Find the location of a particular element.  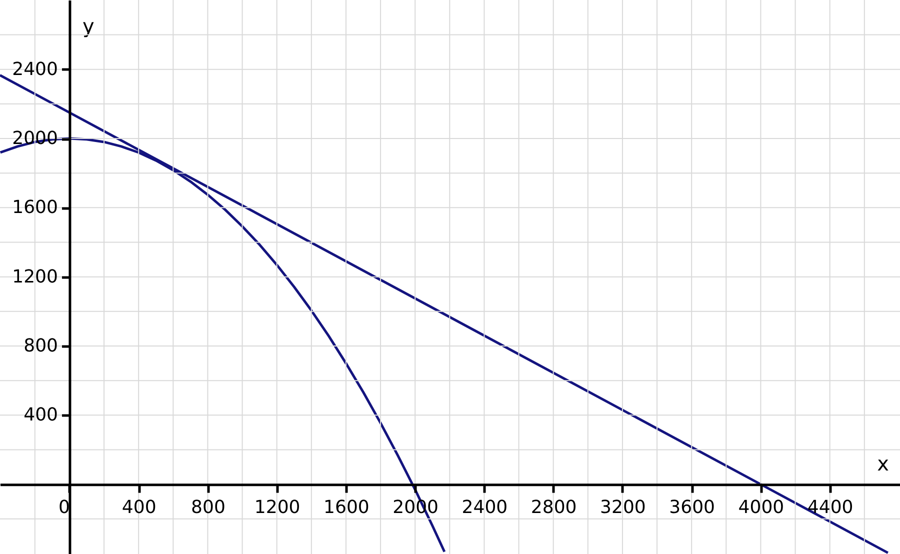

x-tick-label: 800 is located at coordinates (208, 507).